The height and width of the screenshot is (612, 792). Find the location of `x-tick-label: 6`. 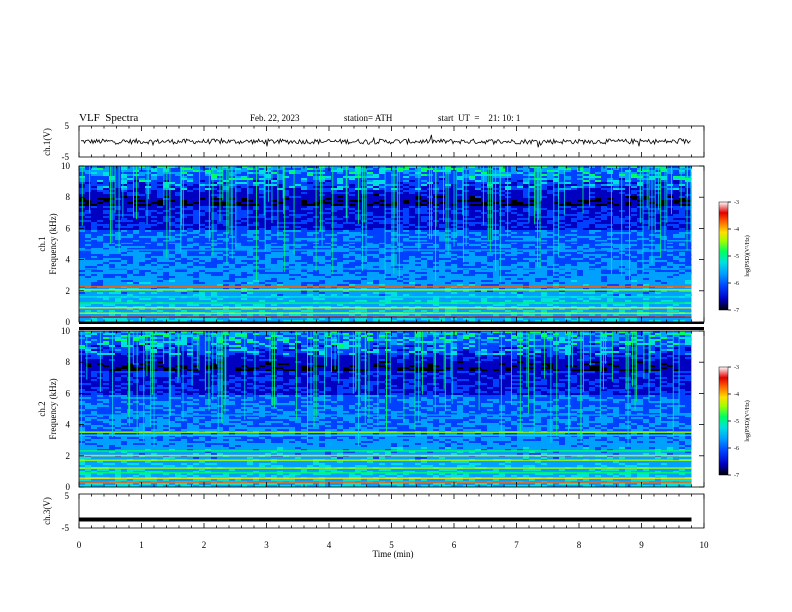

x-tick-label: 6 is located at coordinates (454, 545).